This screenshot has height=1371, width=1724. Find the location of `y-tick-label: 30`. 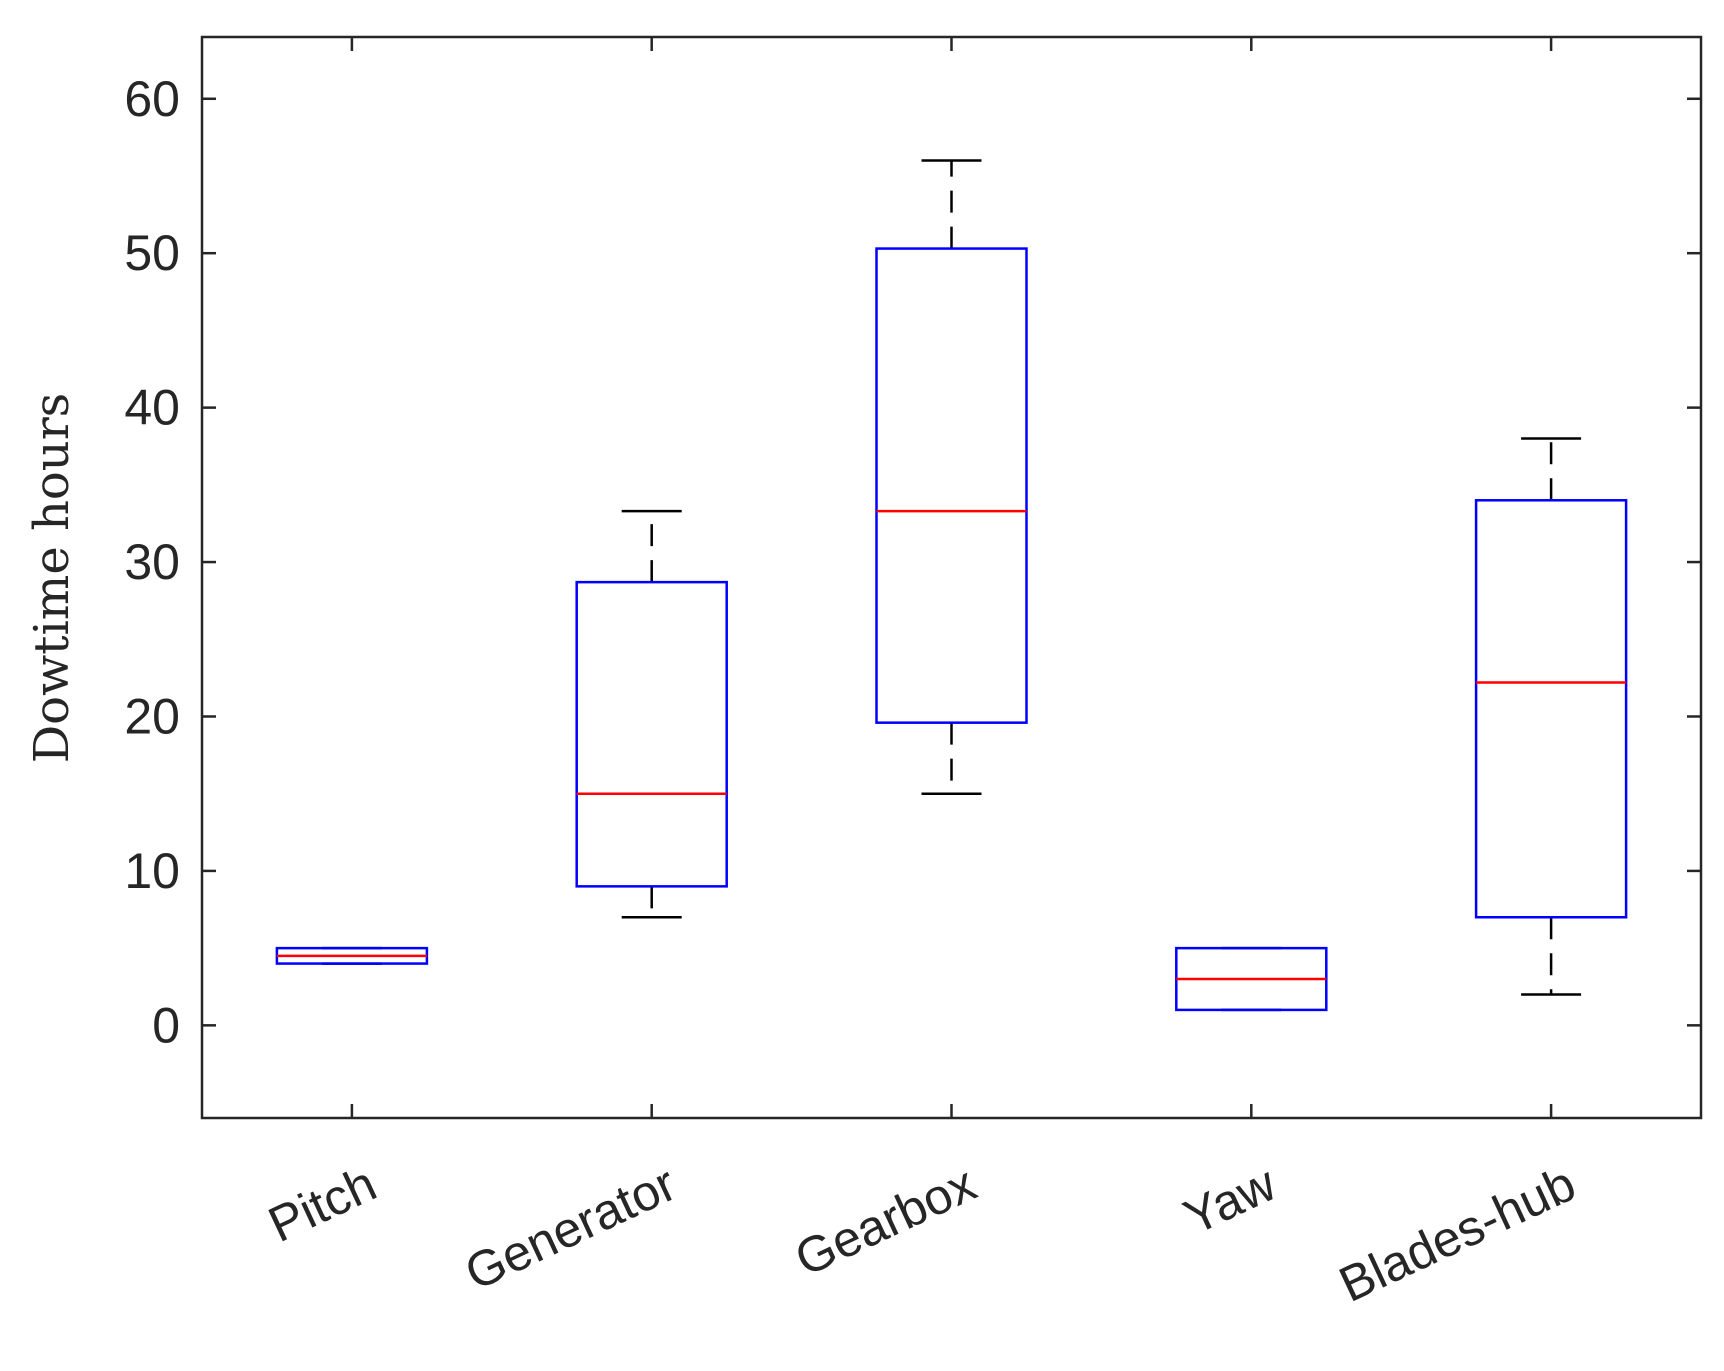

y-tick-label: 30 is located at coordinates (152, 562).